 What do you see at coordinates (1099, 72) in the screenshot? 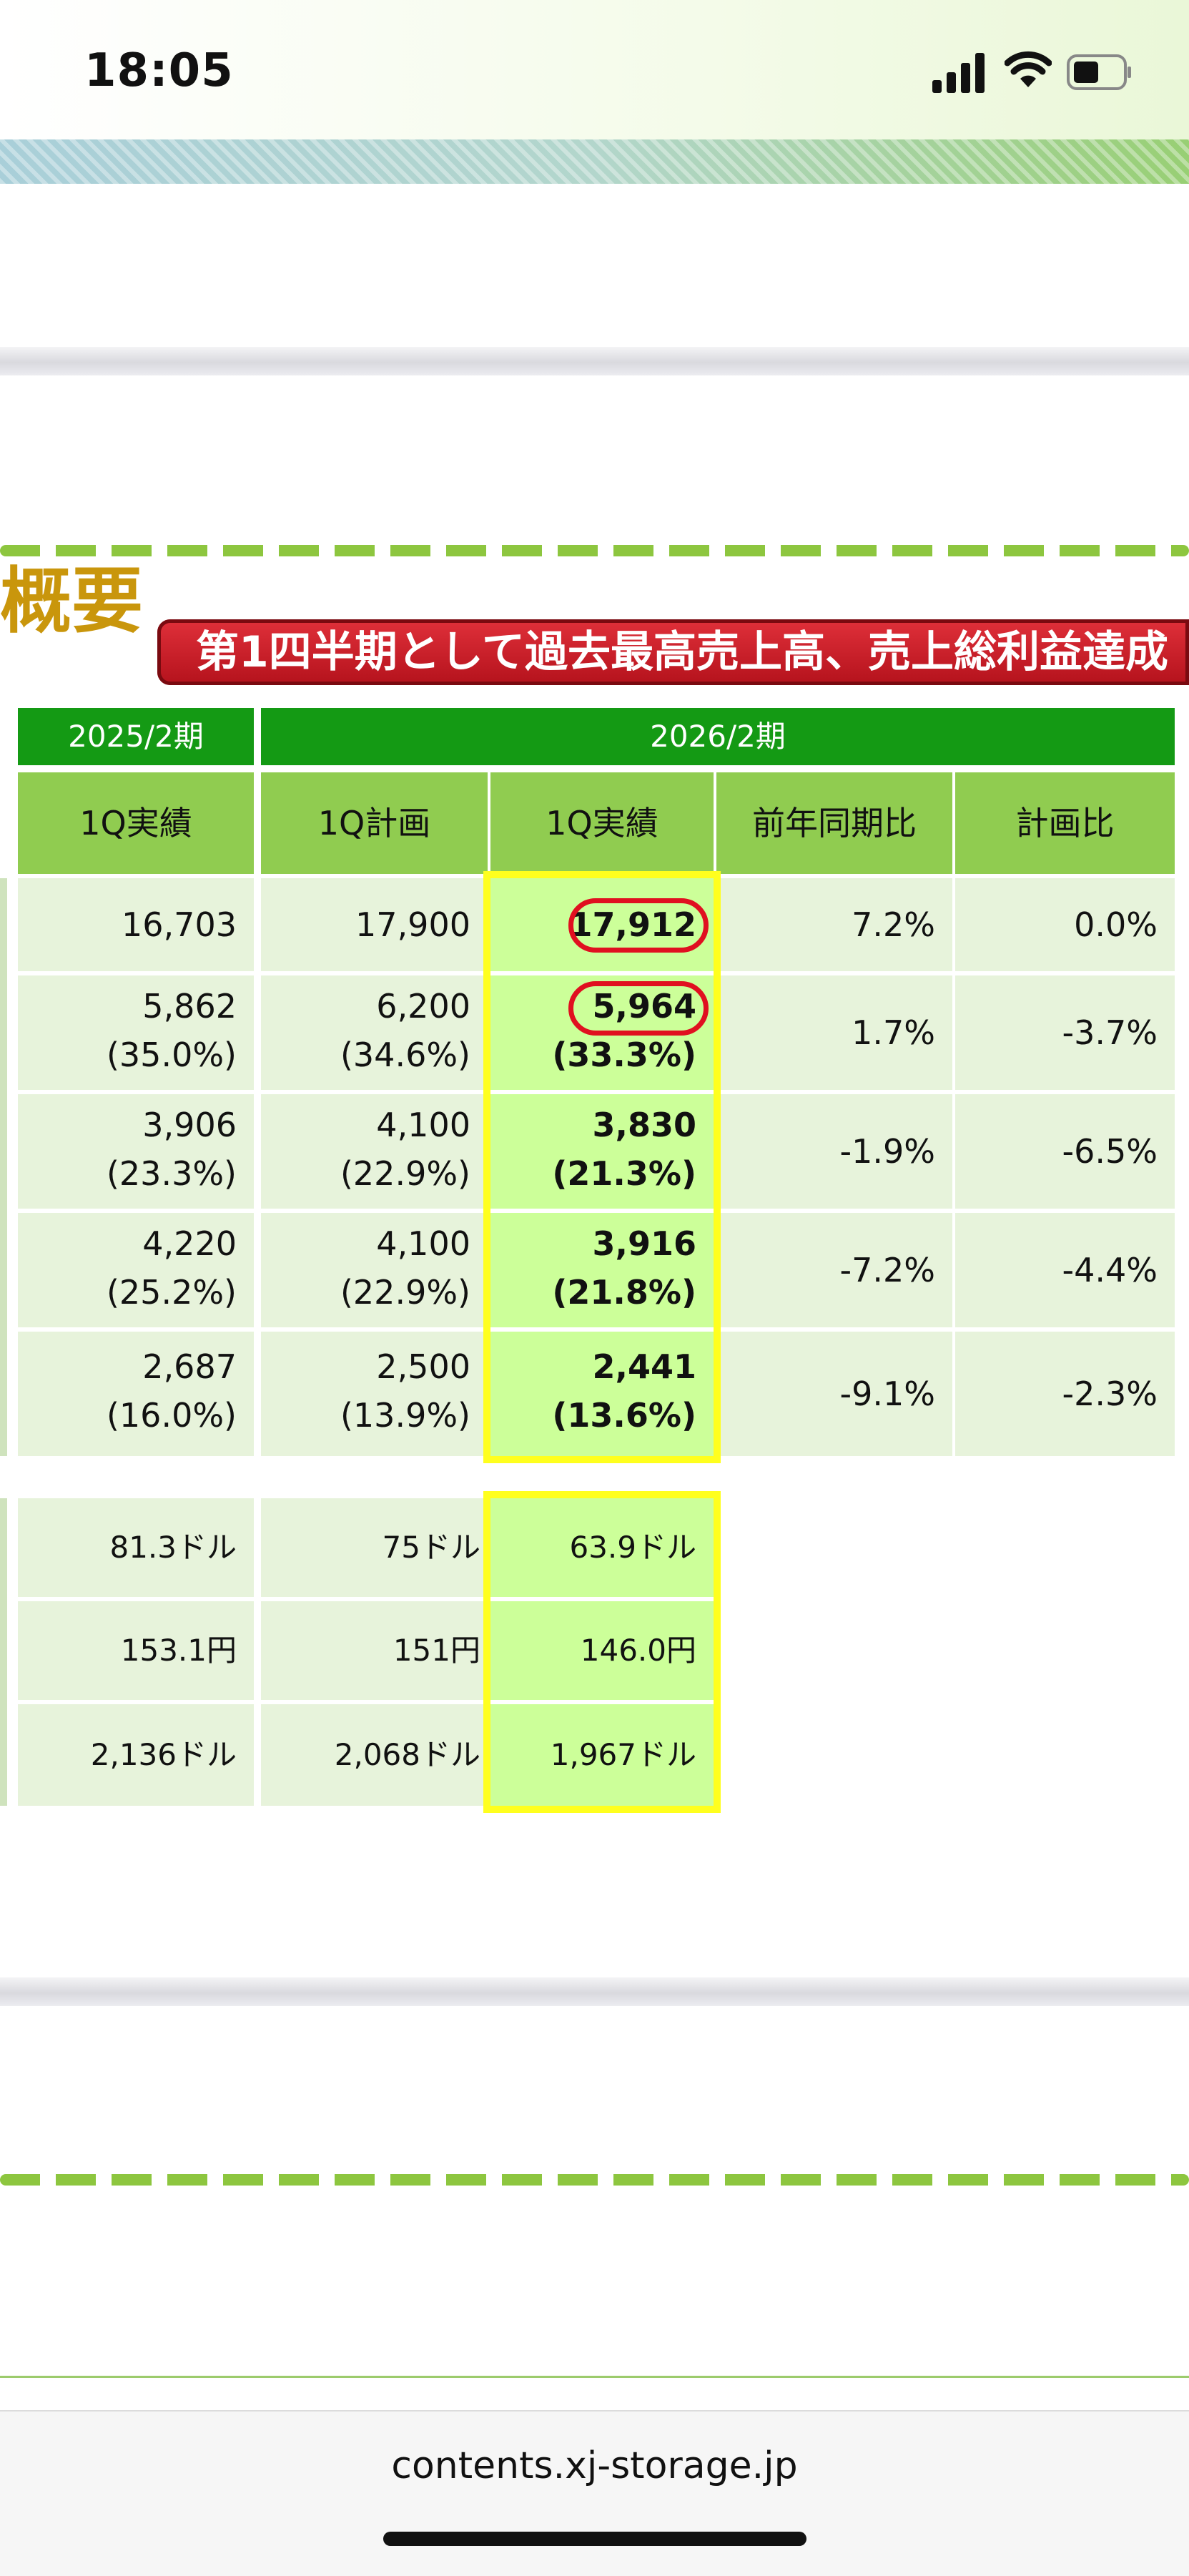
I see `battery-icon` at bounding box center [1099, 72].